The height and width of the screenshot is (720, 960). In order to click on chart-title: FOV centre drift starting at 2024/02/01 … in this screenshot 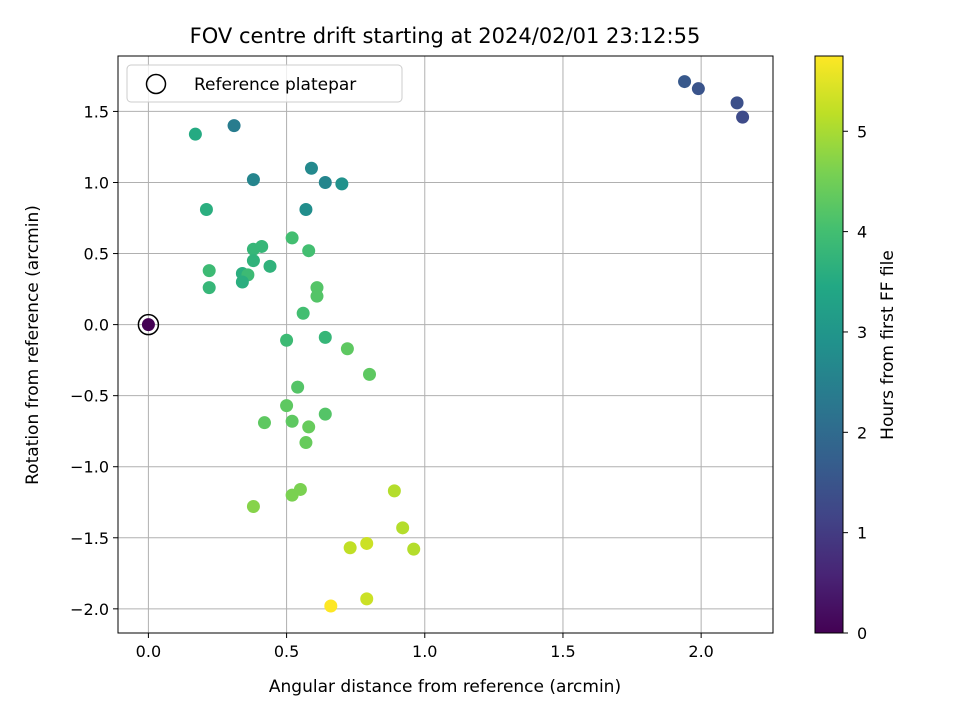, I will do `click(445, 36)`.